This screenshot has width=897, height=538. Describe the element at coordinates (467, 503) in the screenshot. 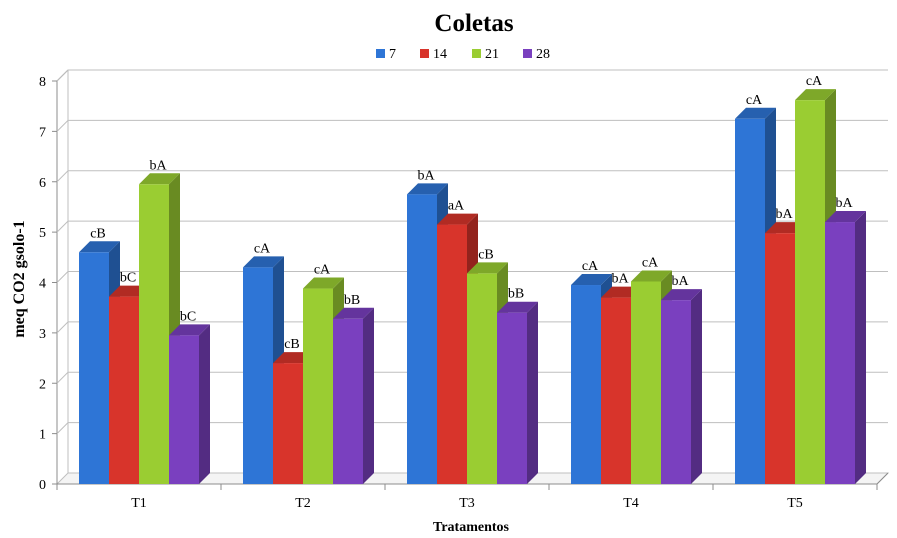

I see `x-tick-label: T3` at that location.